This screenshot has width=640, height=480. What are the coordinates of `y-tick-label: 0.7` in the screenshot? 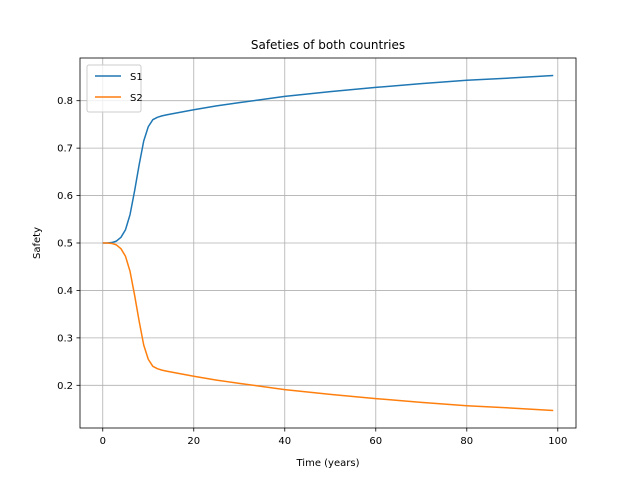 It's located at (65, 149).